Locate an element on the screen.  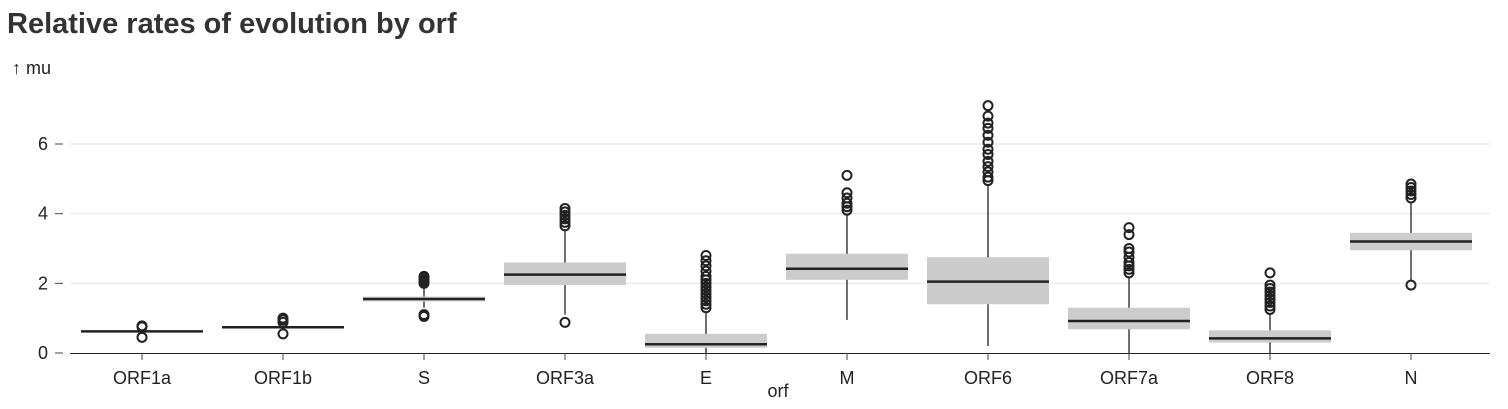
box-e is located at coordinates (706, 301).